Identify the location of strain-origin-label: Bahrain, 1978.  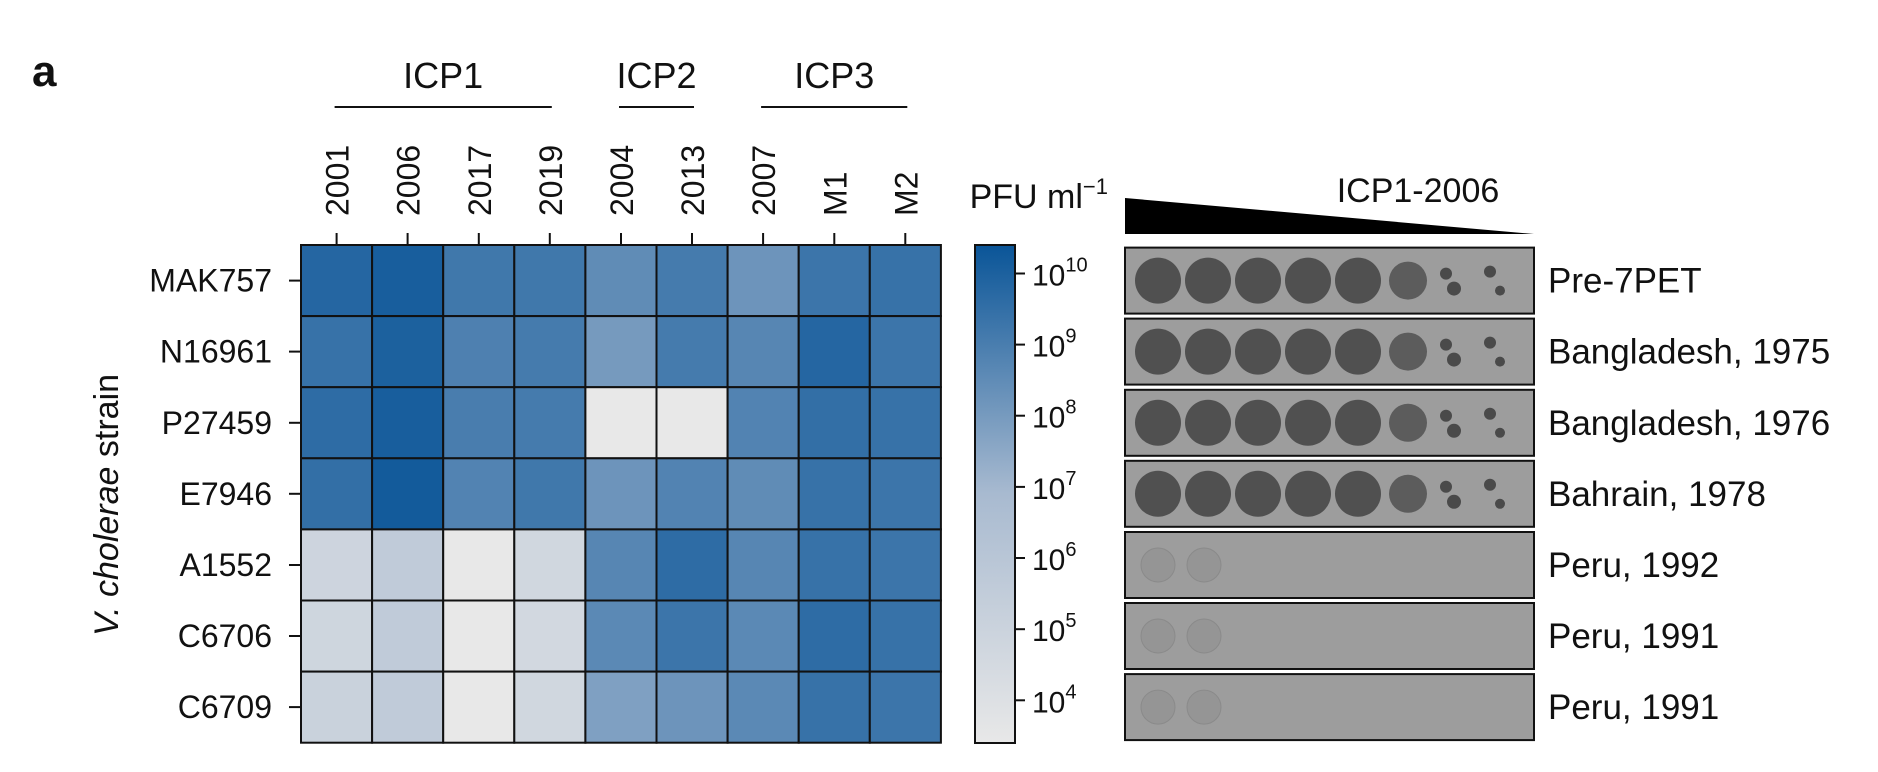
(1657, 494).